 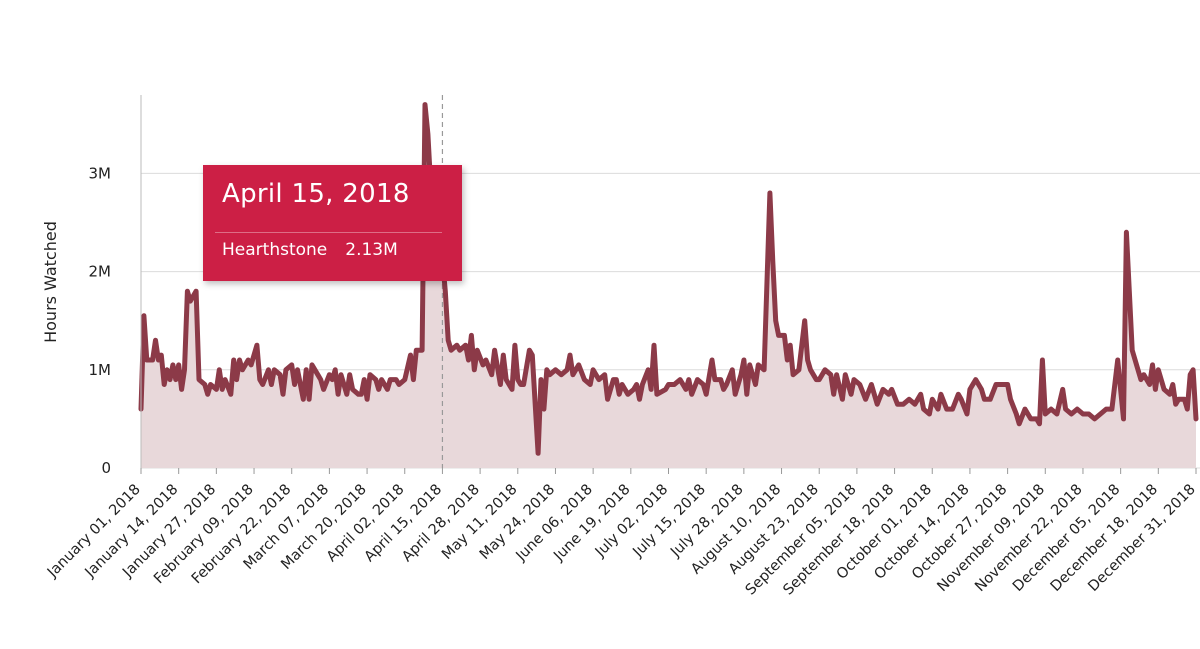 I want to click on data-tooltip: April 15, 2018 Hearthstone 2.13M, so click(x=332, y=223).